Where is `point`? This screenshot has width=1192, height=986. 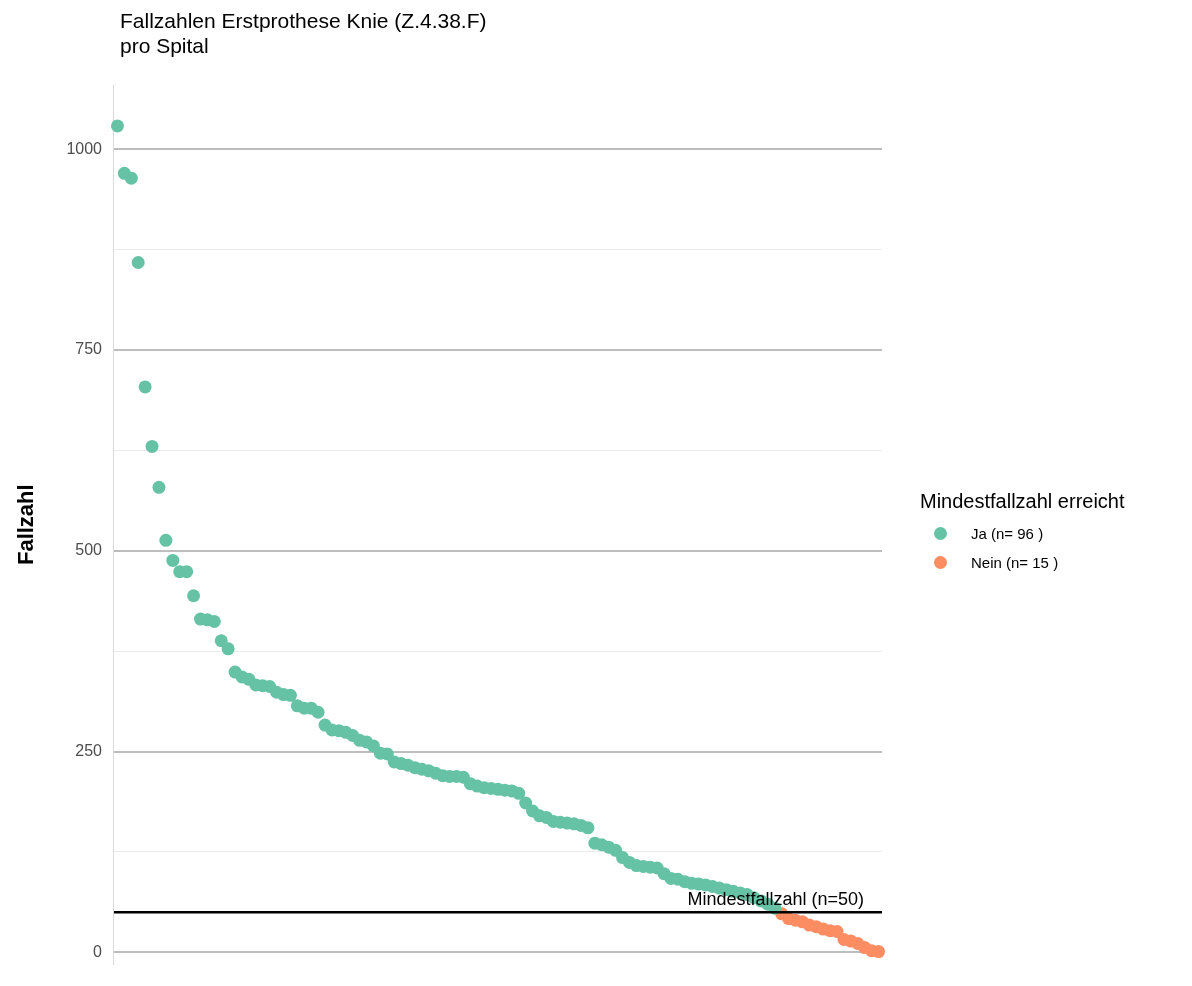 point is located at coordinates (879, 952).